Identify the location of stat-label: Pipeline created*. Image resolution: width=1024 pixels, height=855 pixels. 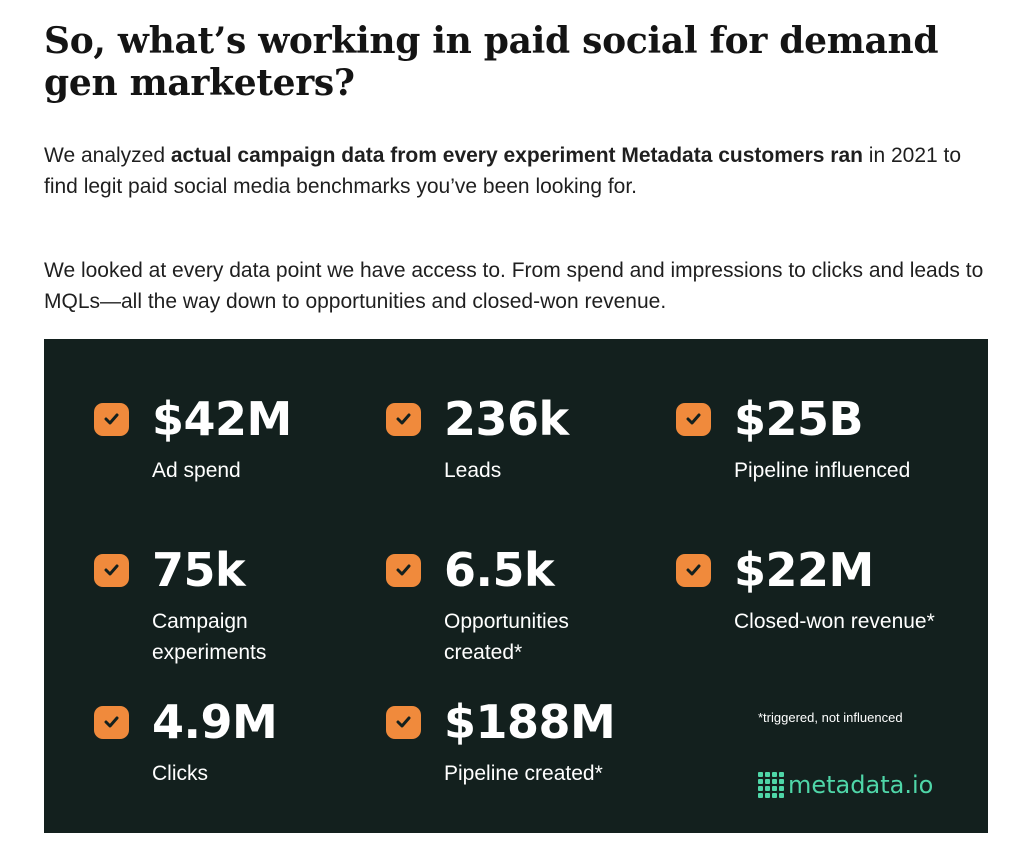
(523, 773).